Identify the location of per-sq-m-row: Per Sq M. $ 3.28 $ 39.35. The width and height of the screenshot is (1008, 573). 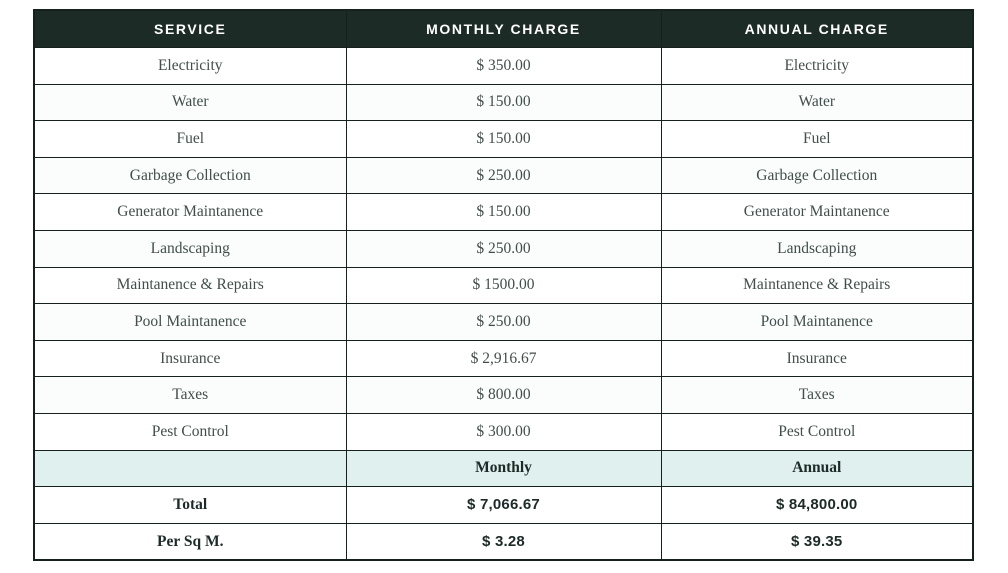
(503, 541).